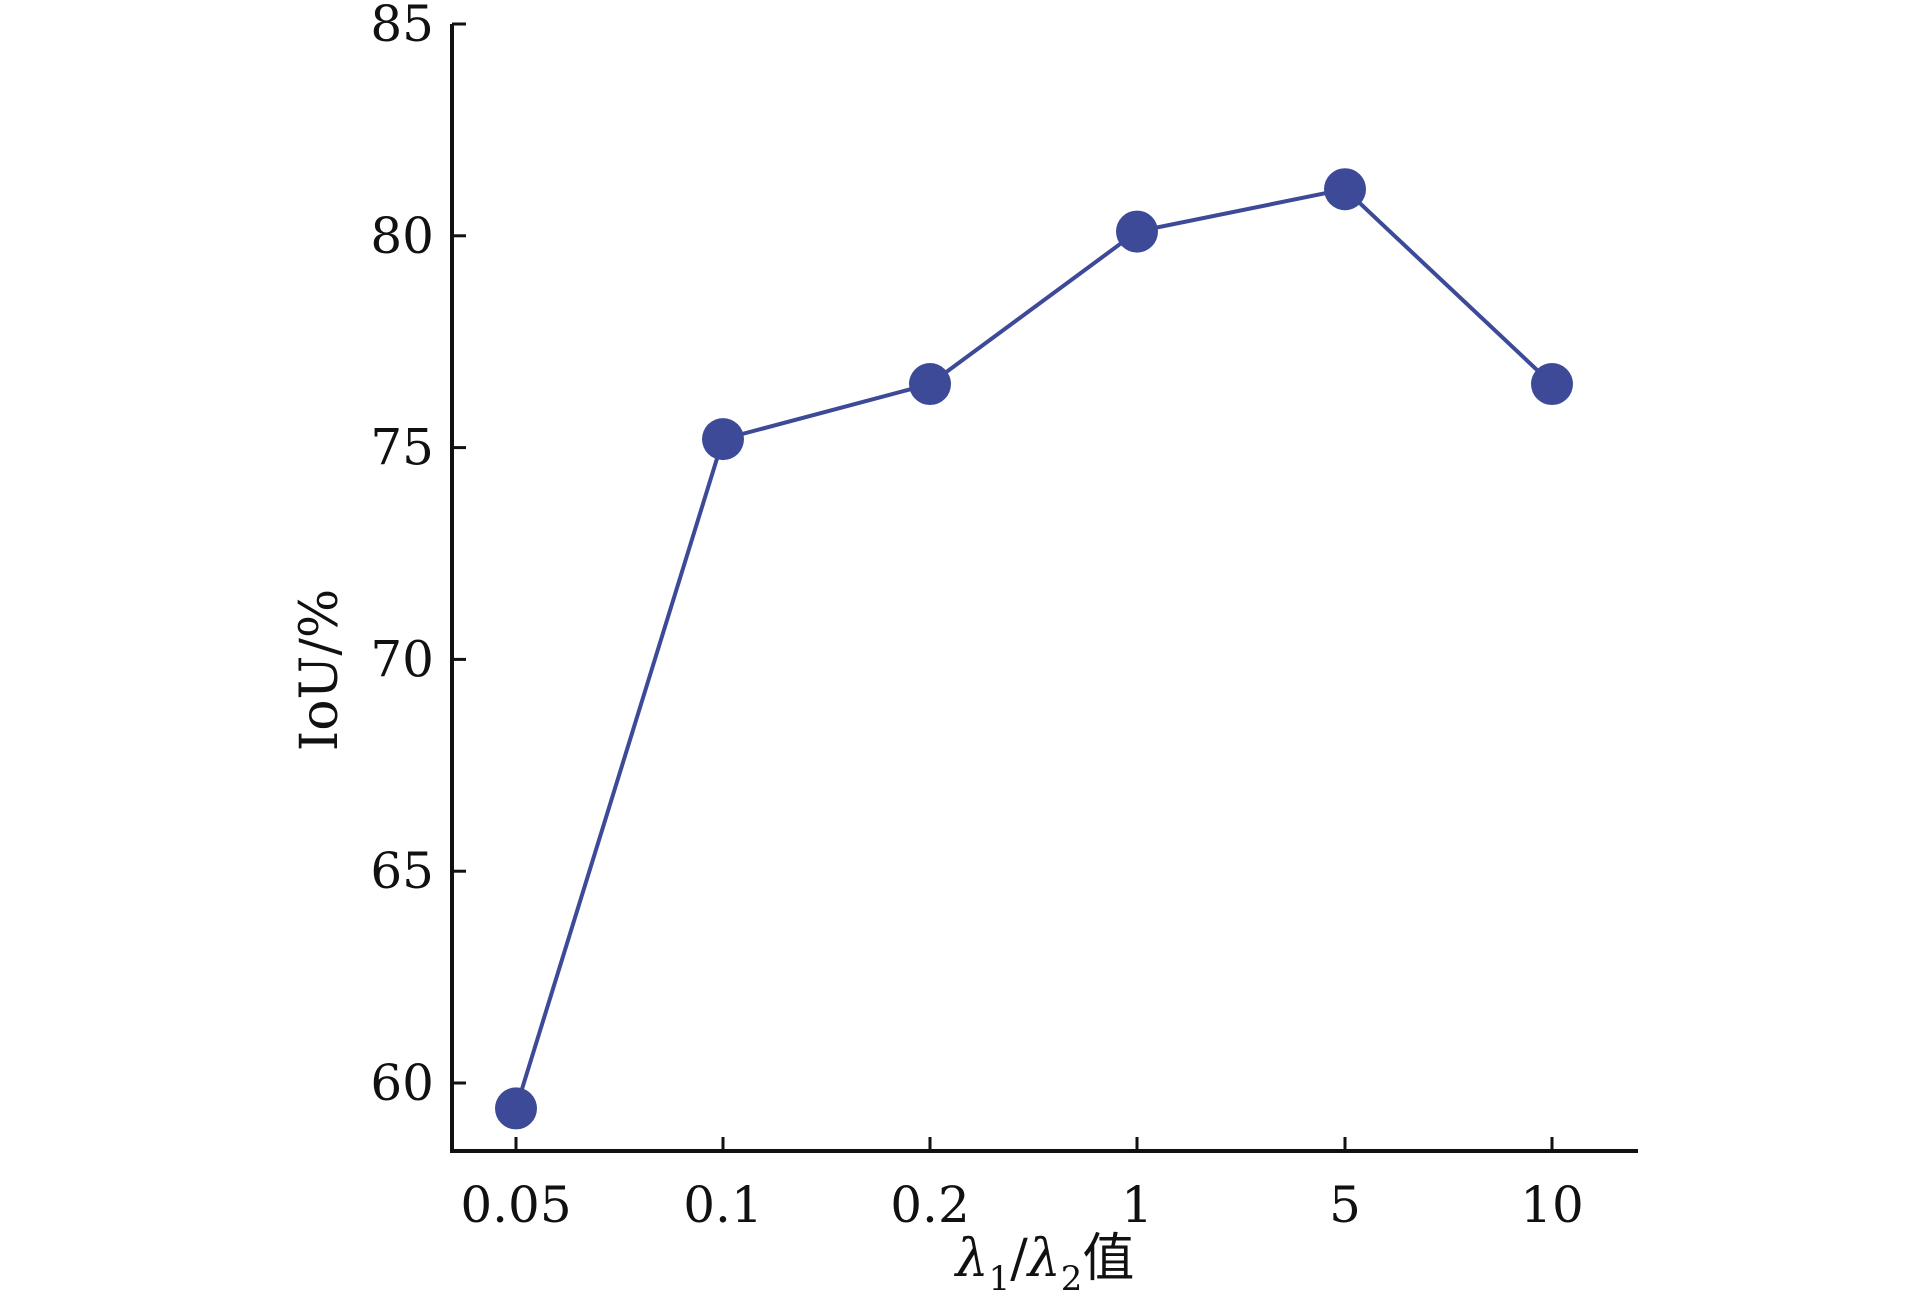 The height and width of the screenshot is (1304, 1913). I want to click on y-tick-label: 80, so click(402, 236).